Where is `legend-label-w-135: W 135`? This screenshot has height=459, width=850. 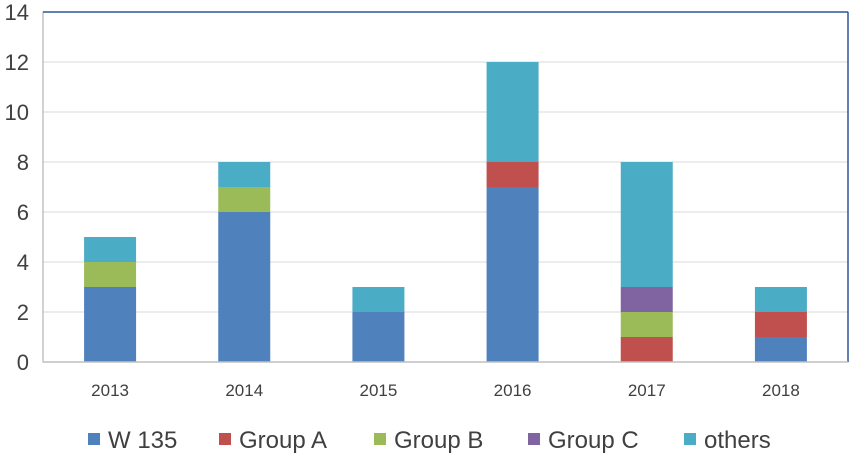
legend-label-w-135: W 135 is located at coordinates (142, 440).